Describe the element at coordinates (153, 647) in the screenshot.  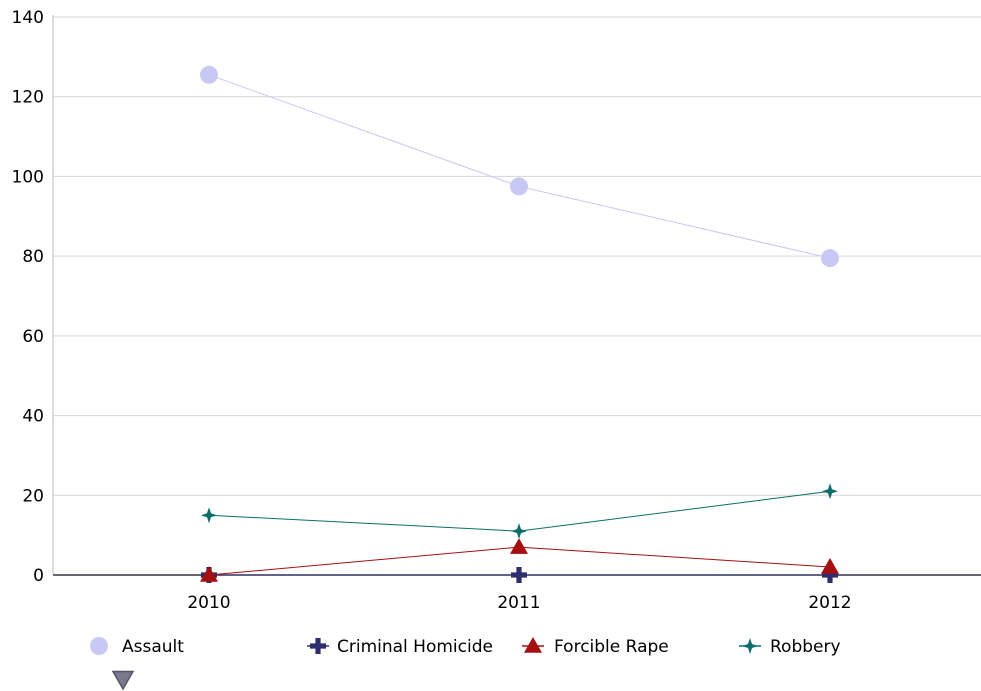
I see `legend-label: Assault` at that location.